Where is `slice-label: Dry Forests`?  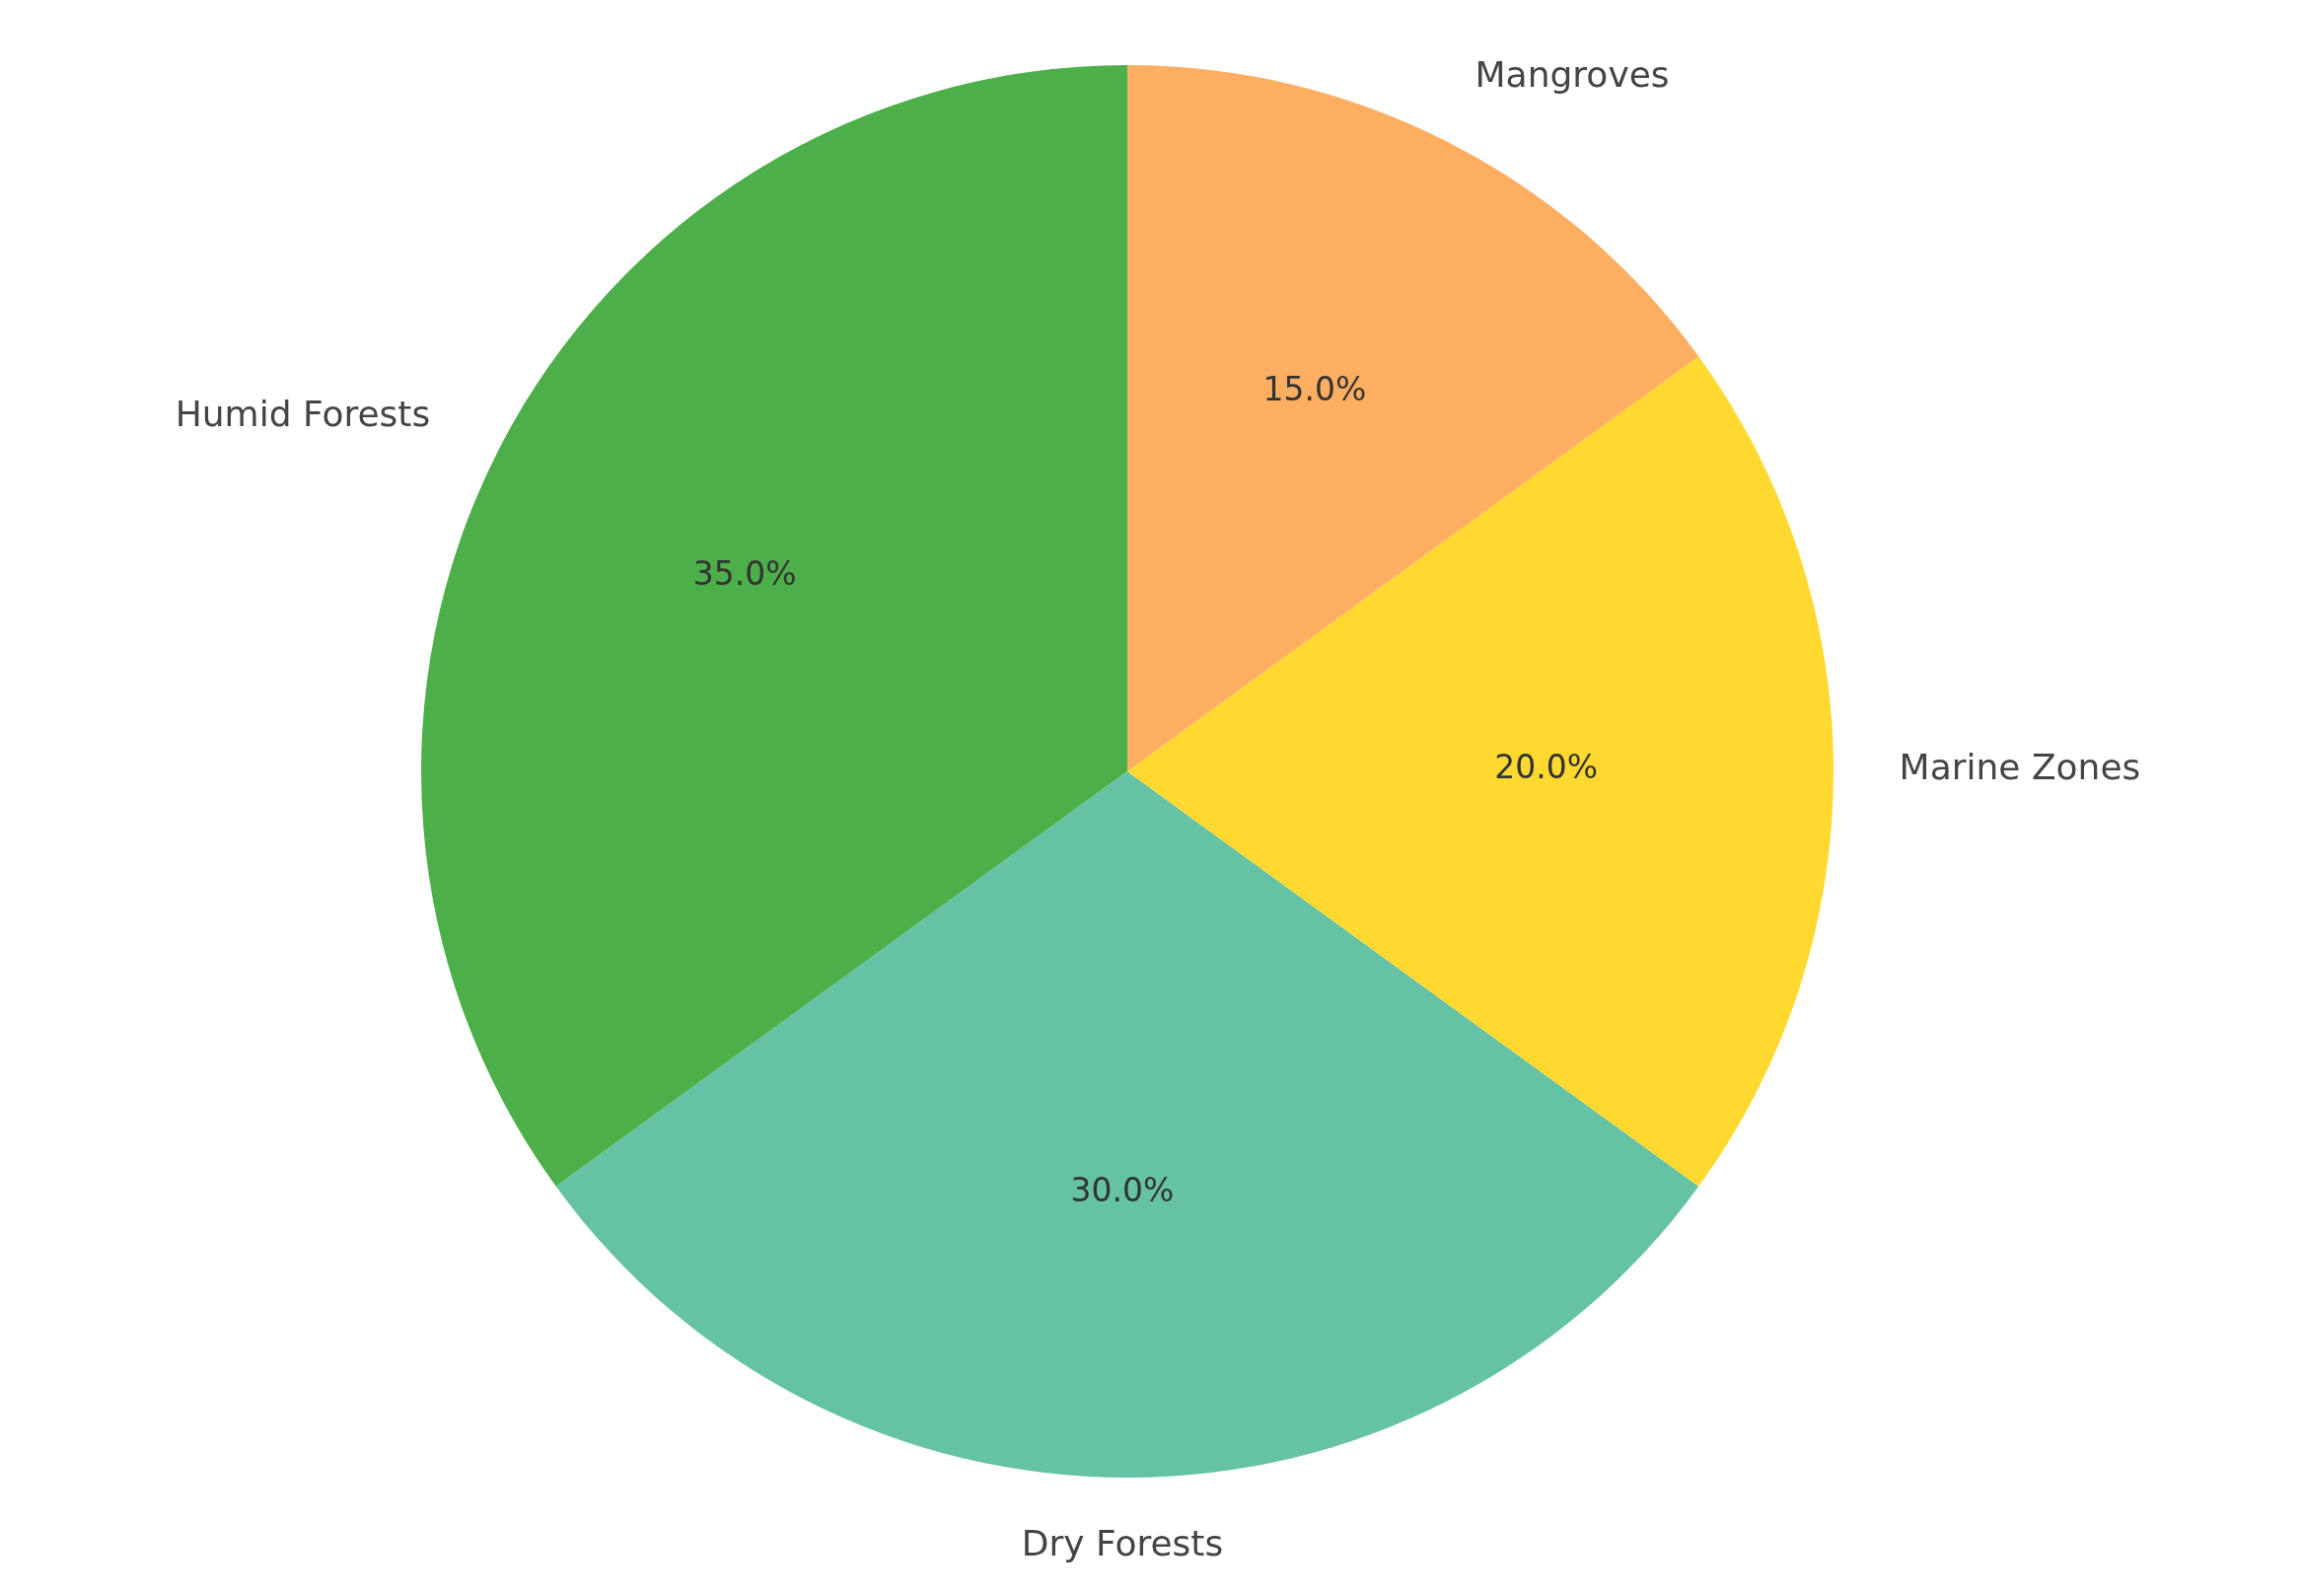
slice-label: Dry Forests is located at coordinates (1123, 1543).